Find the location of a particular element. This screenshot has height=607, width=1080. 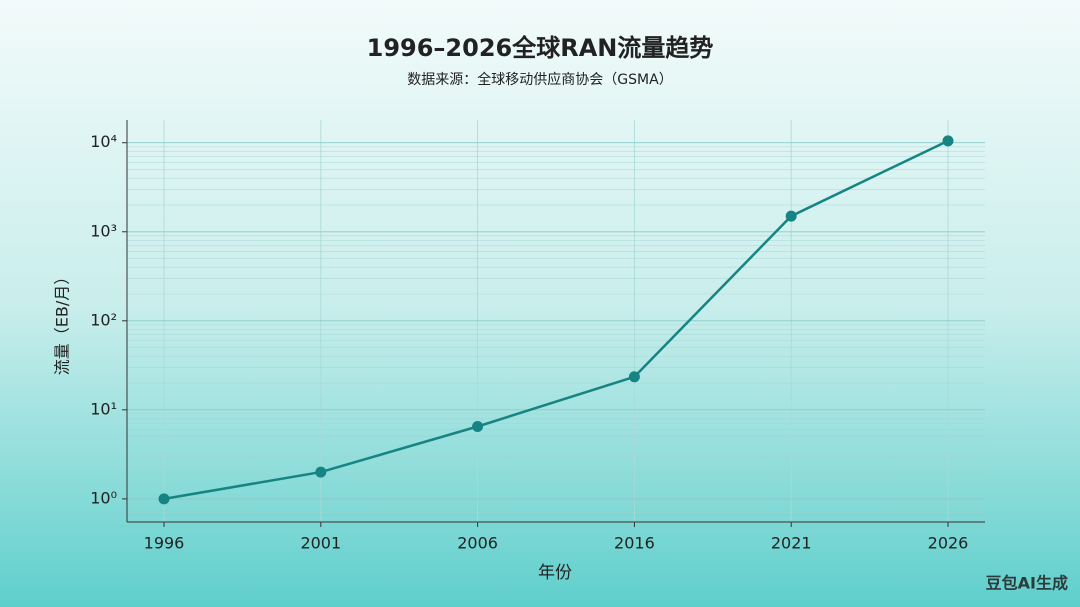

y-tick-label: 10³ is located at coordinates (103, 230).